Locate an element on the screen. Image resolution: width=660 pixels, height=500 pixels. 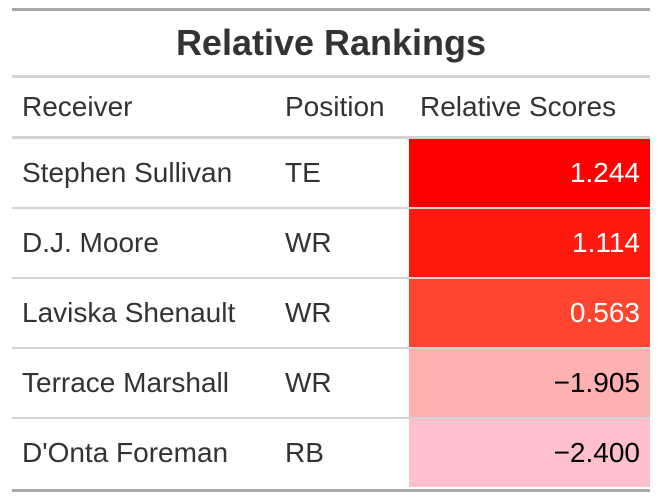
table-header-row: Receiver Position Relative Scores is located at coordinates (331, 107).